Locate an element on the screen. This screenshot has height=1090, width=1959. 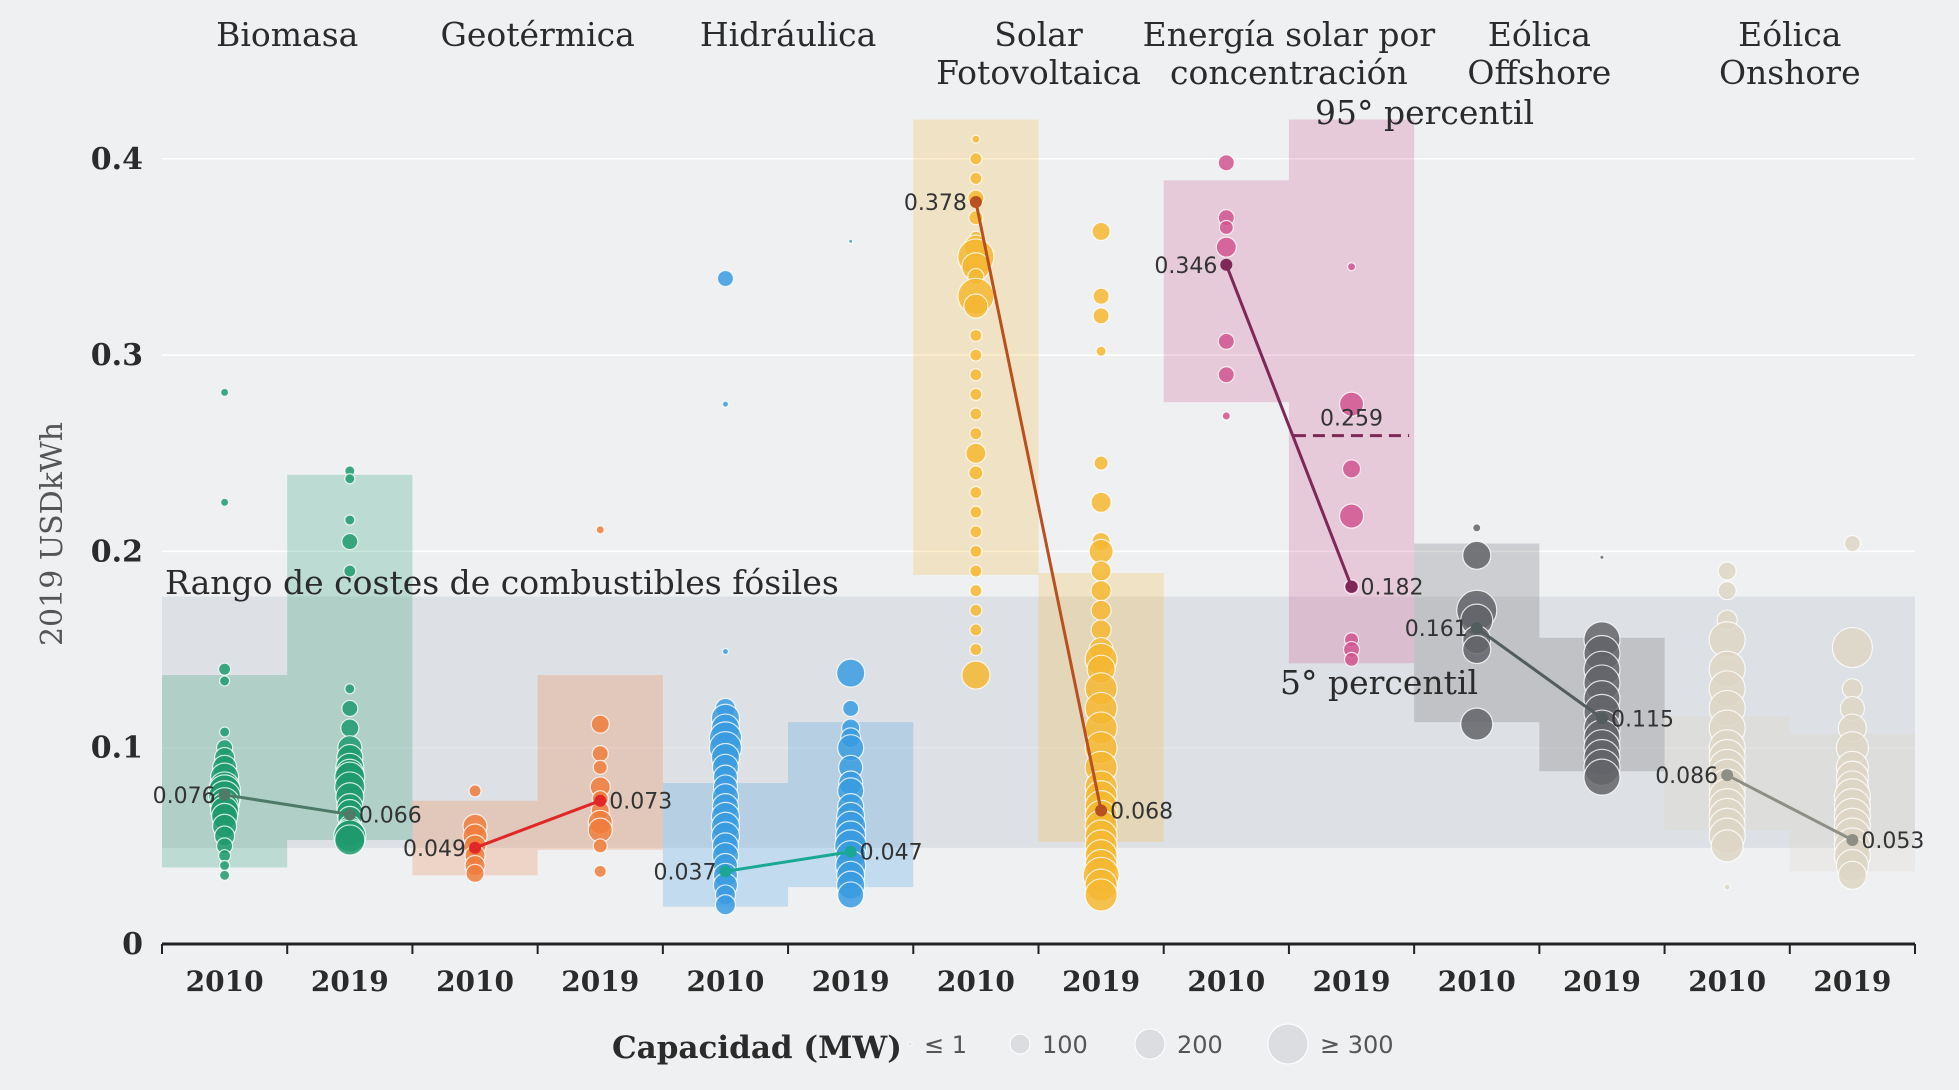
average-value-label: 0.115 is located at coordinates (1642, 719).